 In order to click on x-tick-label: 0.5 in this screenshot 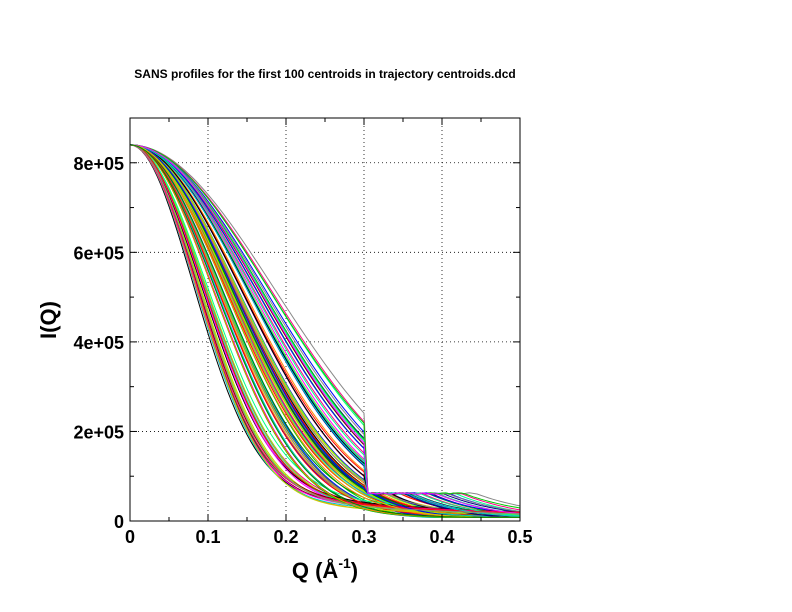, I will do `click(519, 537)`.